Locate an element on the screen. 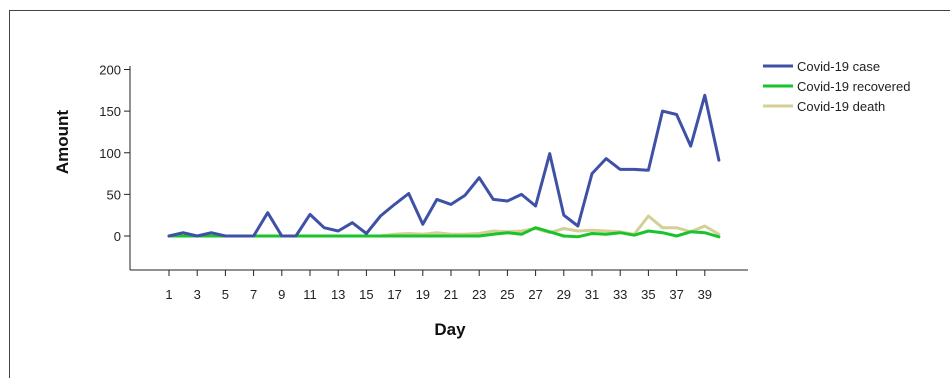 The width and height of the screenshot is (951, 378). x-tick-label: 35 is located at coordinates (648, 294).